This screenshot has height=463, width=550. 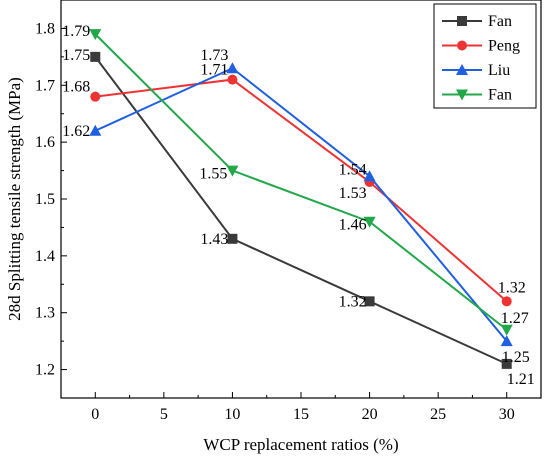 What do you see at coordinates (353, 169) in the screenshot?
I see `data-label: 1.54` at bounding box center [353, 169].